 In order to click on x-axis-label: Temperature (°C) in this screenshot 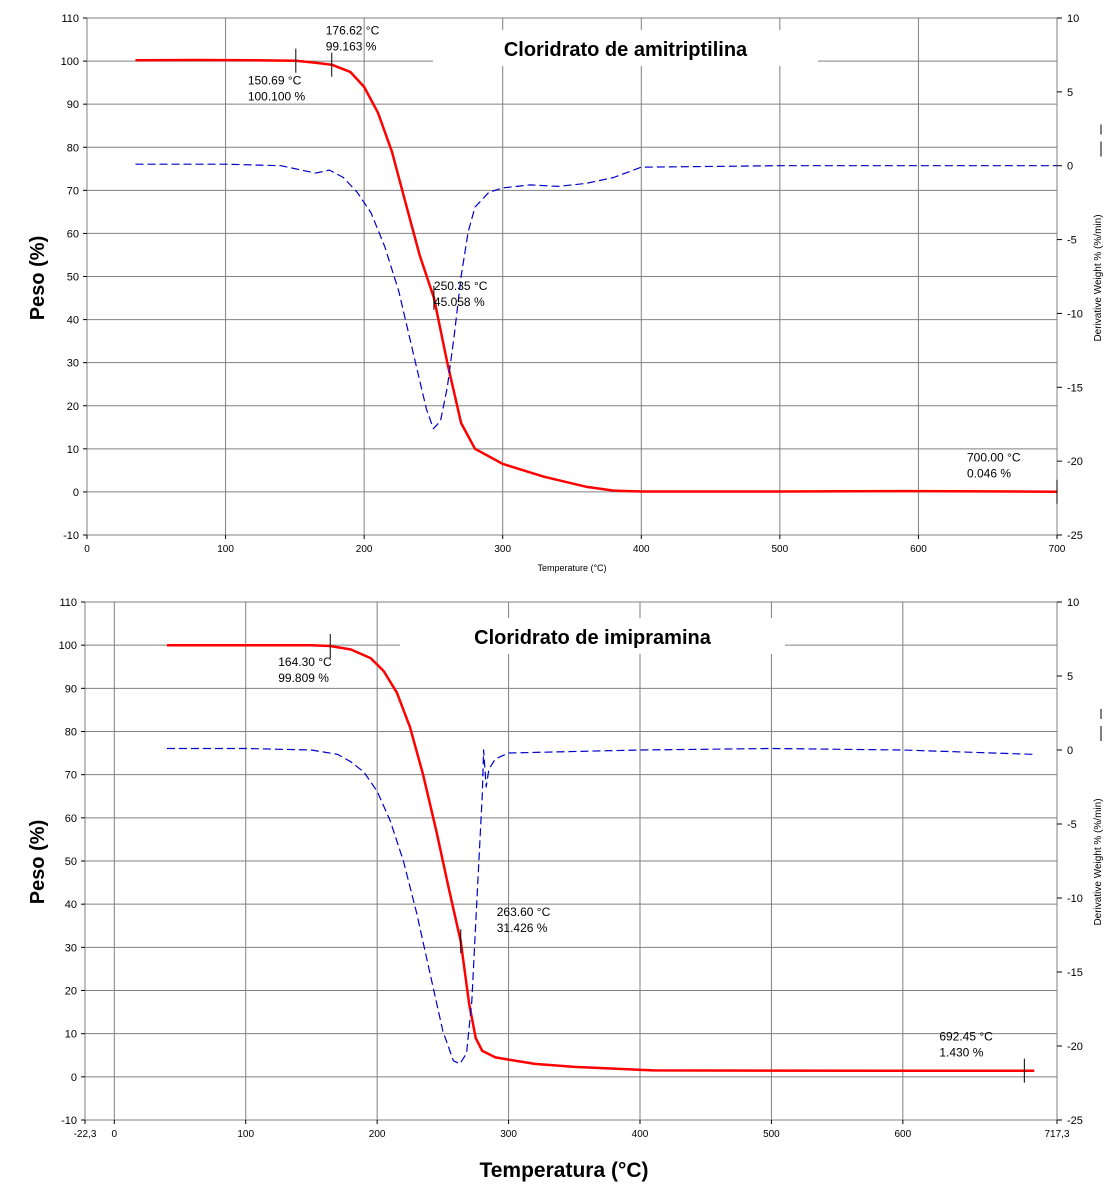, I will do `click(571, 568)`.